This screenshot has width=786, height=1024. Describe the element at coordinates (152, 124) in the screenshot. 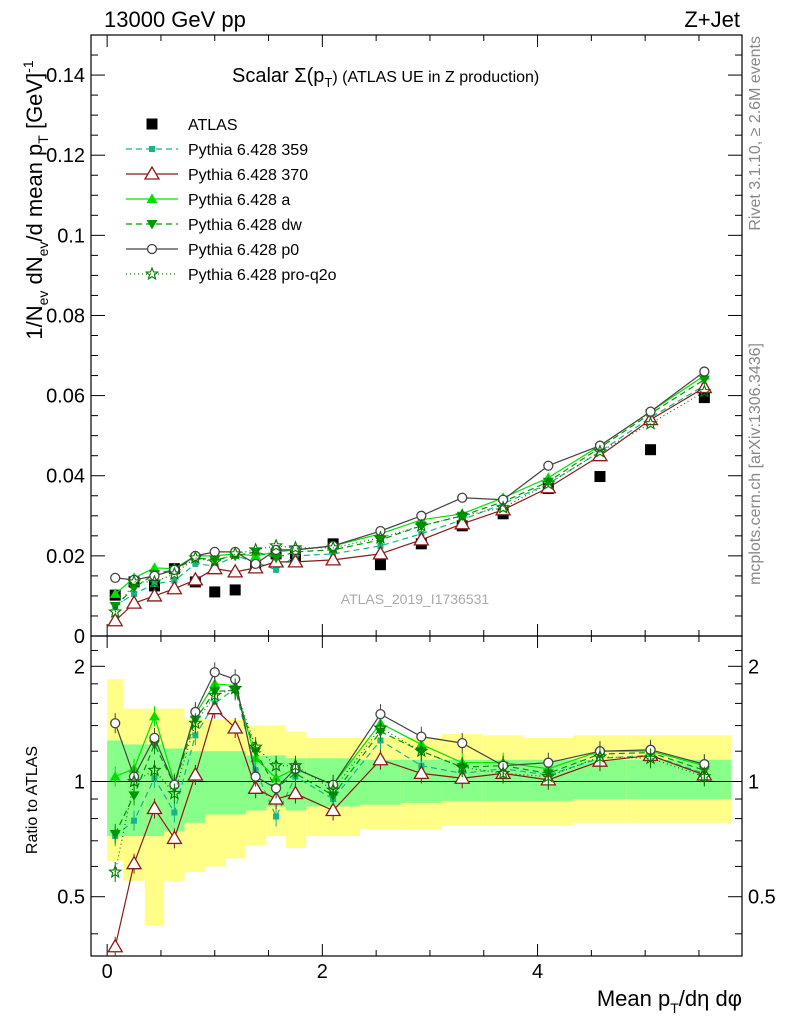

I see `legend-marker-atlas` at that location.